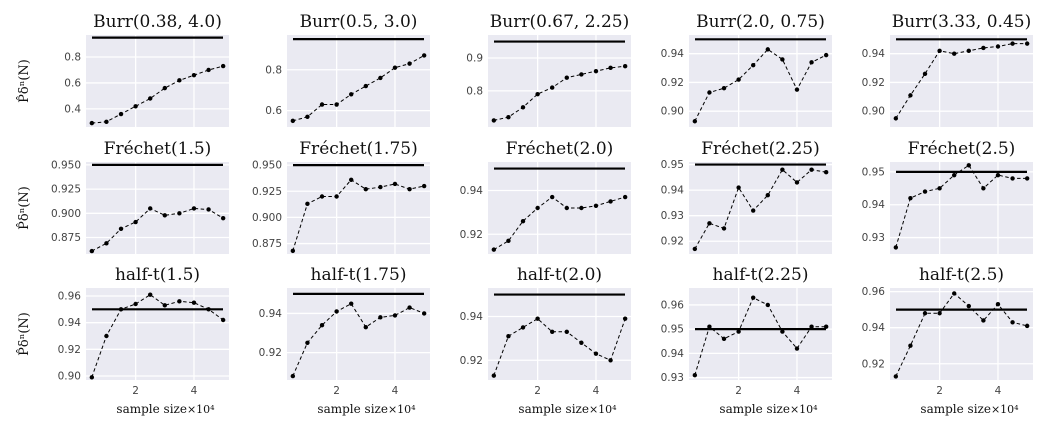 This screenshot has width=1040, height=441. I want to click on y-axis-label-text: P̂δⁿ(N), so click(24, 81).